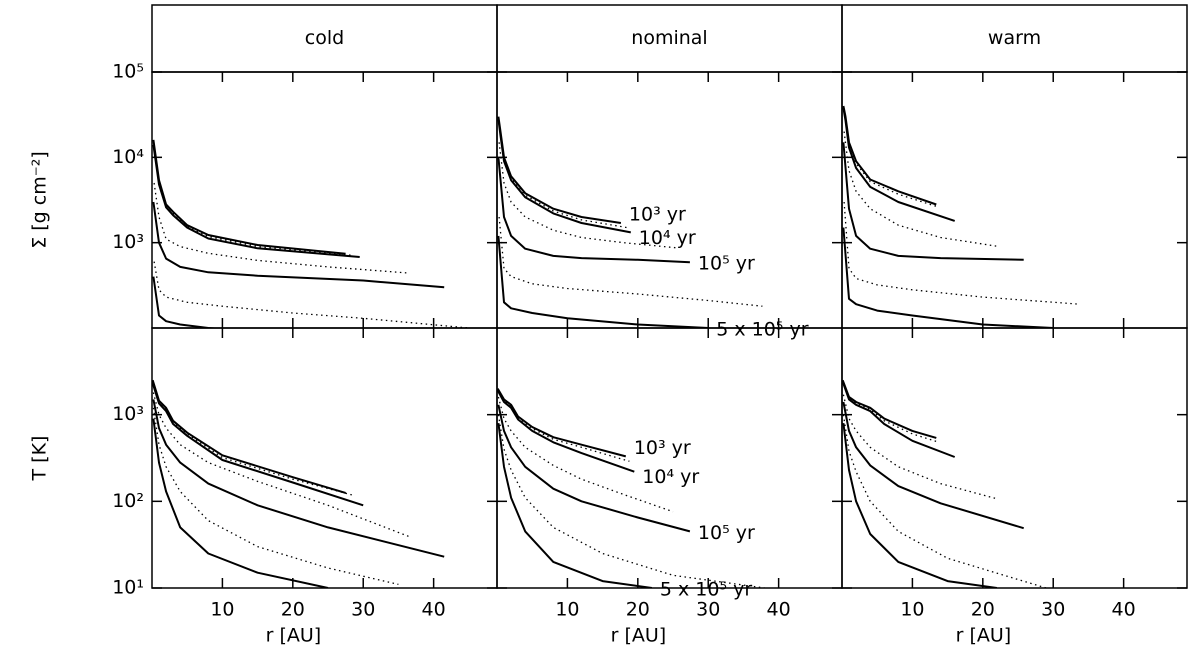 Image resolution: width=1188 pixels, height=655 pixels. Describe the element at coordinates (128, 588) in the screenshot. I see `y-tick-label: 10¹` at that location.